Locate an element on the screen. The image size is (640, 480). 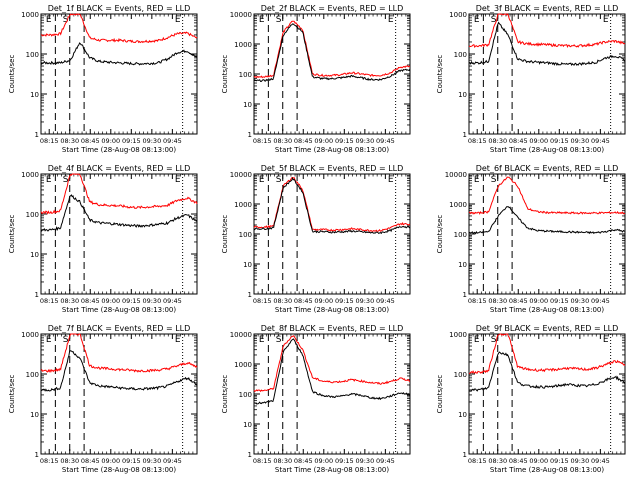
chart-title: Det_7f BLACK = Events, RED = LLD is located at coordinates (119, 328).